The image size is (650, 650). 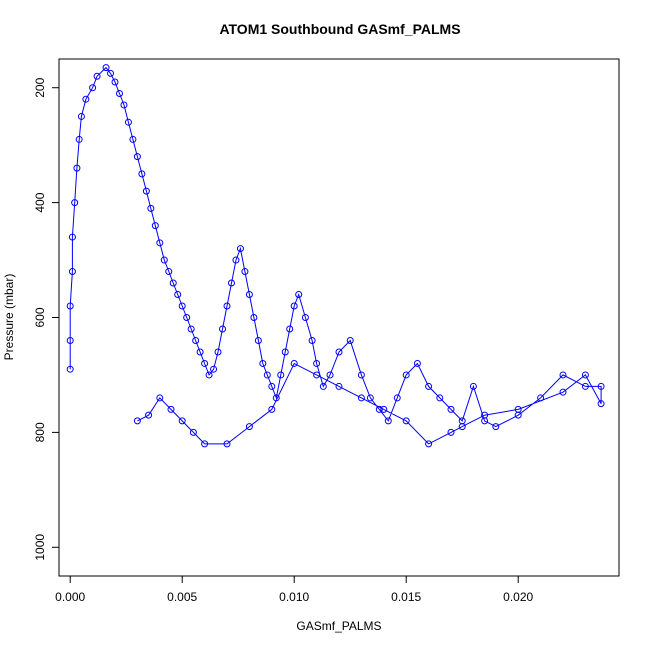 What do you see at coordinates (40, 202) in the screenshot?
I see `y-tick-label: 400` at bounding box center [40, 202].